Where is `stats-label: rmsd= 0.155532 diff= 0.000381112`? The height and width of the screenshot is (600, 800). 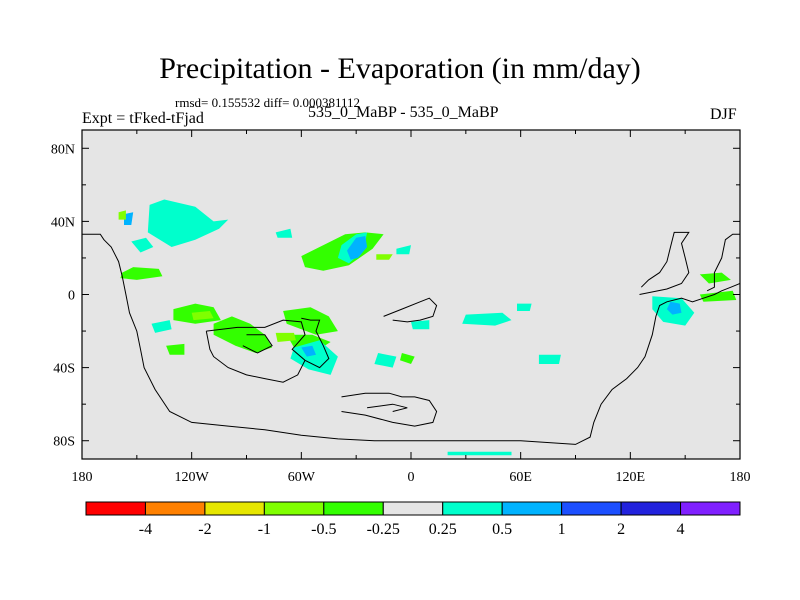
stats-label: rmsd= 0.155532 diff= 0.000381112 is located at coordinates (267, 102).